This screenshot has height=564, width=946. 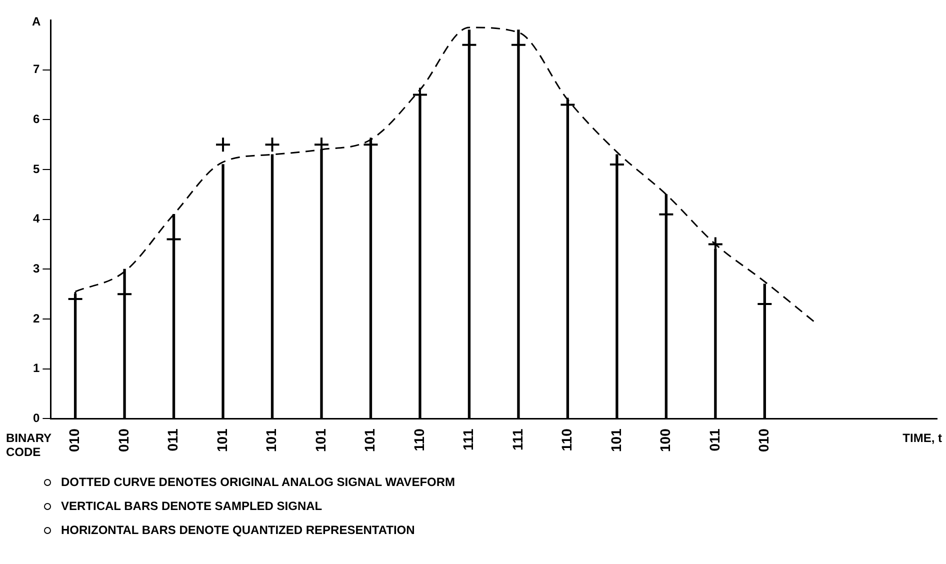 What do you see at coordinates (36, 169) in the screenshot?
I see `y-tick-label: 5` at bounding box center [36, 169].